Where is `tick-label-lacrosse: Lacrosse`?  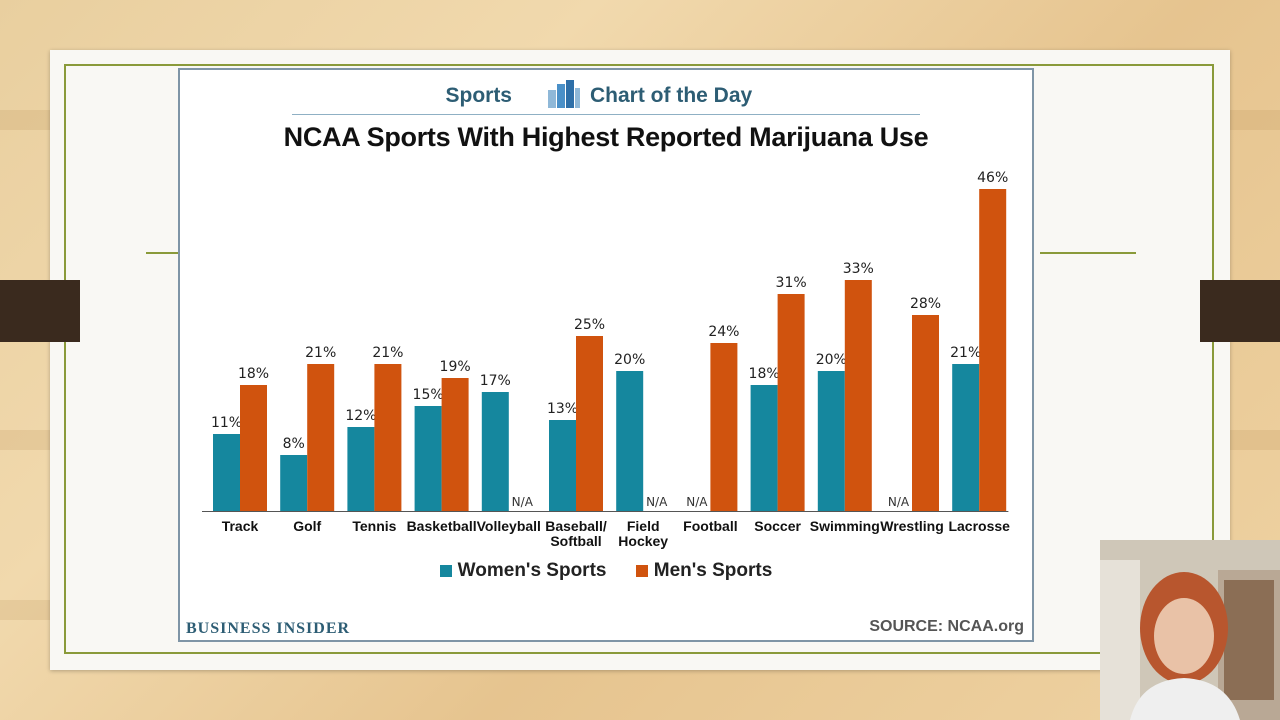
tick-label-lacrosse: Lacrosse is located at coordinates (979, 526).